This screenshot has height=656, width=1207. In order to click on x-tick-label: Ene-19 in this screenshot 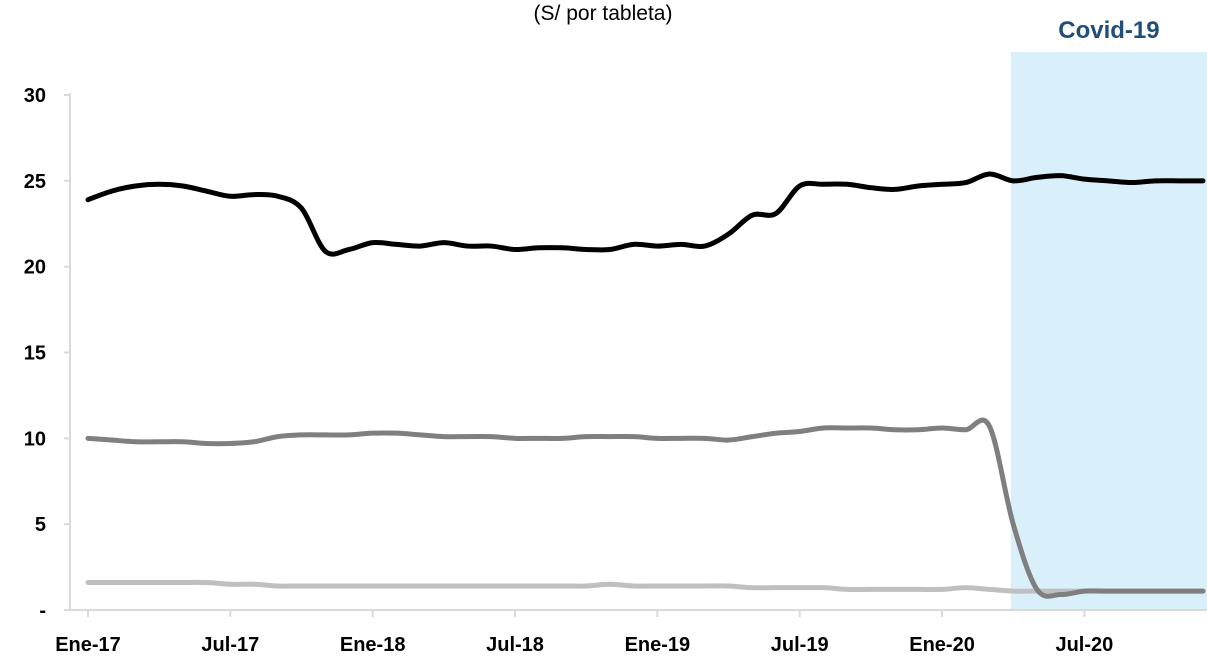, I will do `click(658, 645)`.